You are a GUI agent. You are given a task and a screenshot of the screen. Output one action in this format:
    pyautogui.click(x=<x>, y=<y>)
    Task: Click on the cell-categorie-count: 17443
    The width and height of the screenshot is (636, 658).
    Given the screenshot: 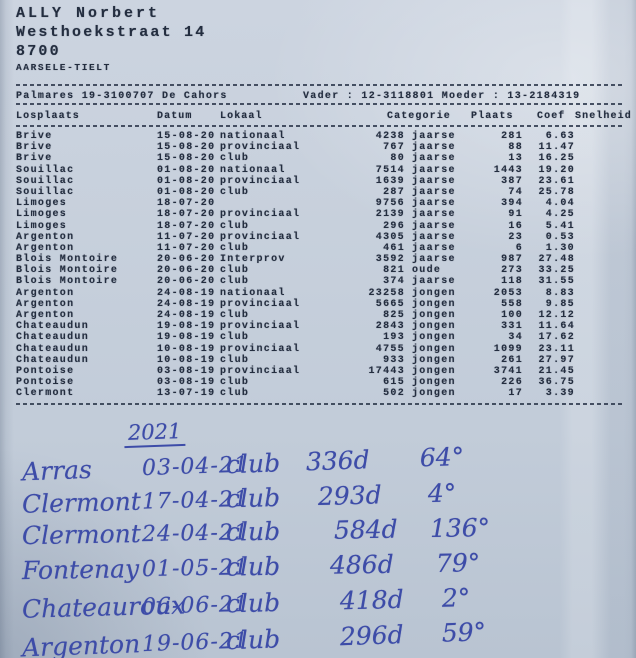 What is the action you would take?
    pyautogui.click(x=386, y=371)
    